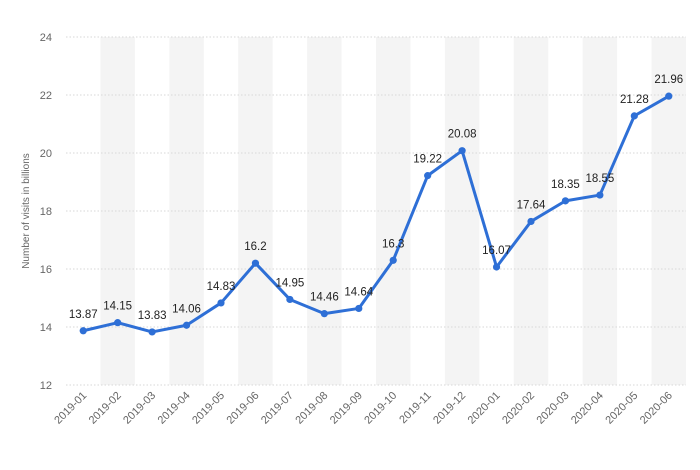  What do you see at coordinates (46, 386) in the screenshot?
I see `y-tick-label: 12` at bounding box center [46, 386].